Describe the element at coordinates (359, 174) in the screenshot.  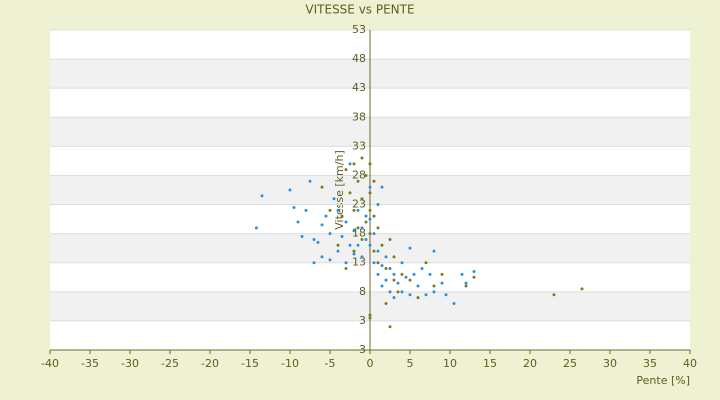
I see `y-tick-label: 28` at that location.